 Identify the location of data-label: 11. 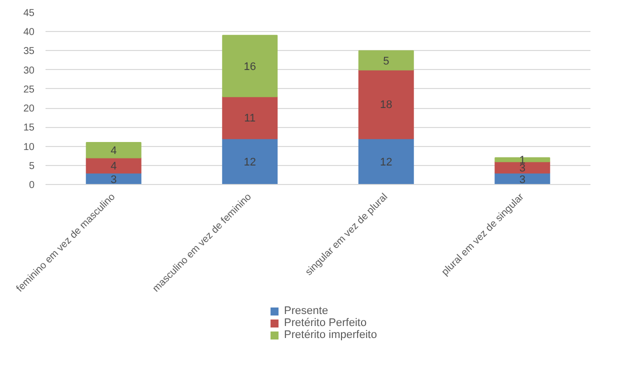
(250, 118).